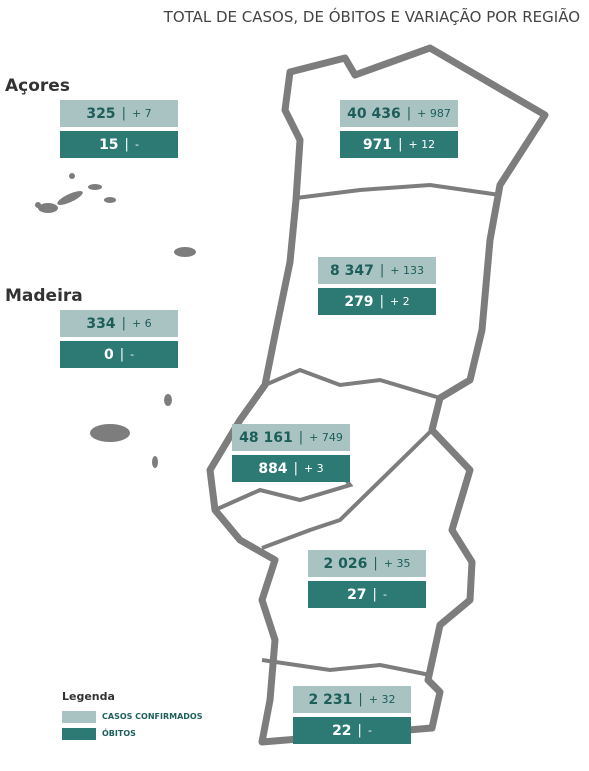 This screenshot has height=771, width=589. What do you see at coordinates (407, 270) in the screenshot?
I see `cases-change: + 133` at bounding box center [407, 270].